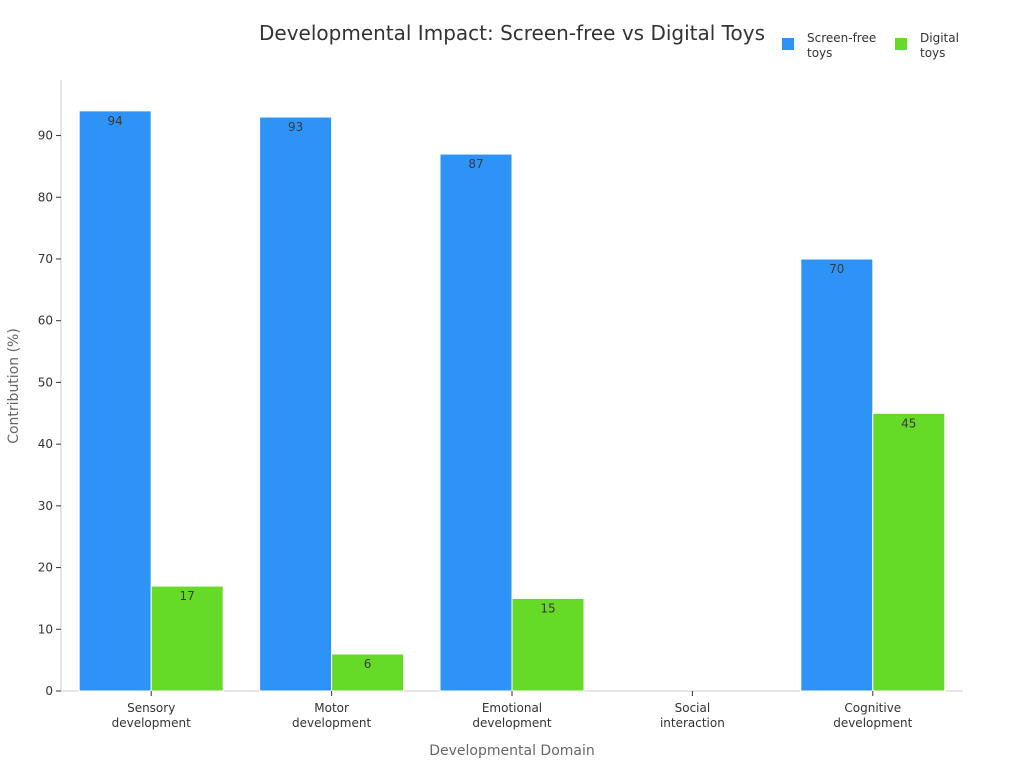  What do you see at coordinates (295, 127) in the screenshot?
I see `data-label-screen-free-toys-motor-development: 93` at bounding box center [295, 127].